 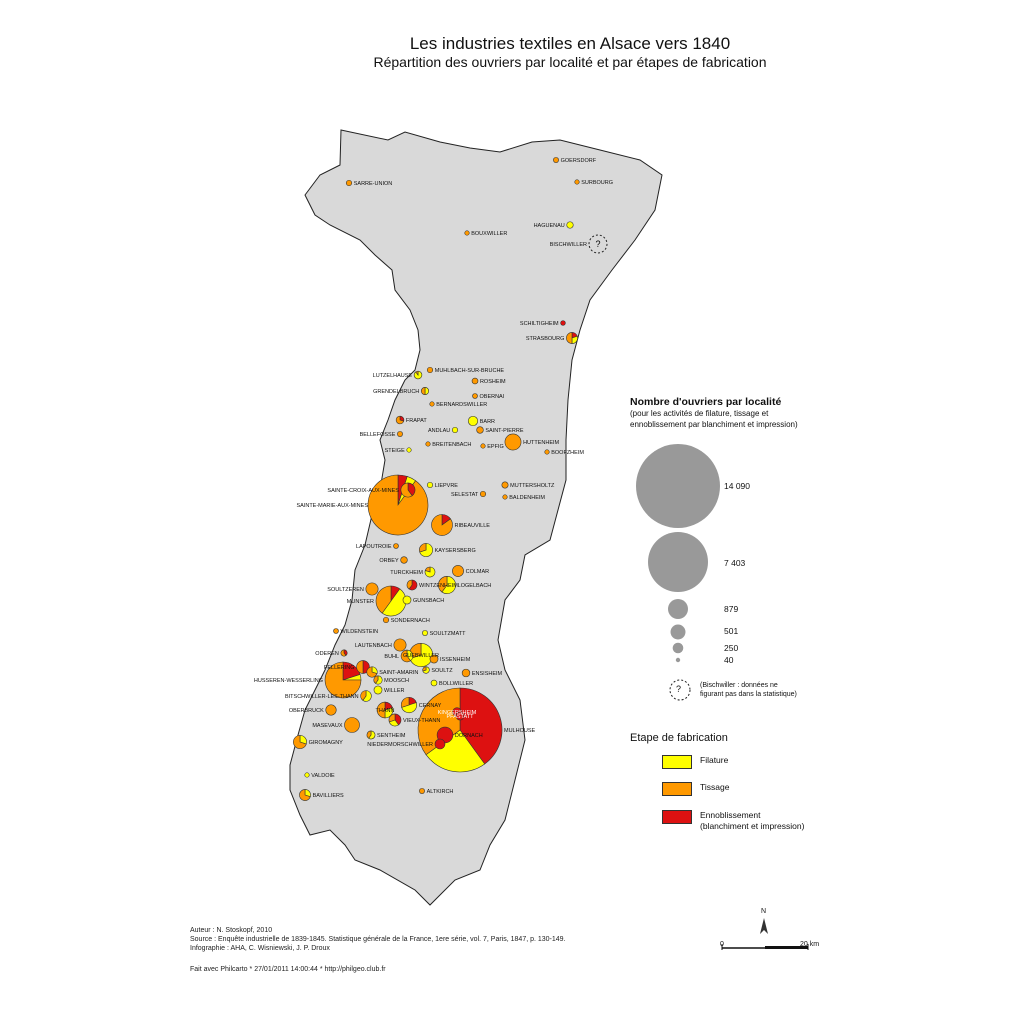 What do you see at coordinates (421, 656) in the screenshot?
I see `label-guebwiller: GUEBWILLER` at bounding box center [421, 656].